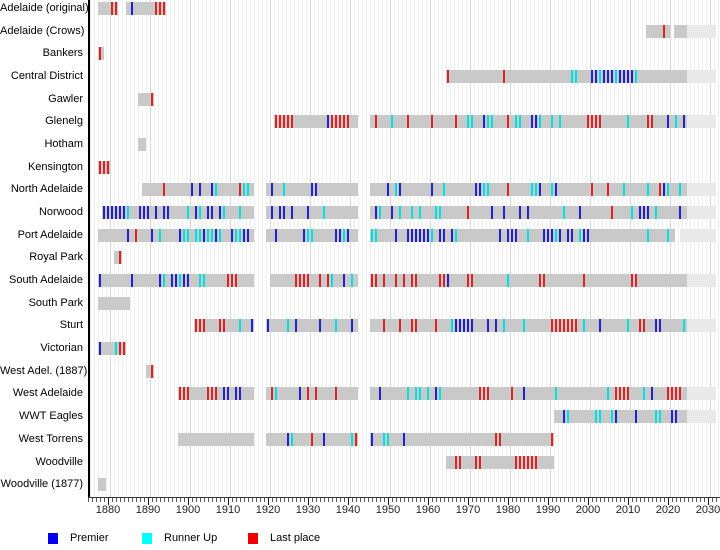 This screenshot has height=550, width=720. Describe the element at coordinates (51, 416) in the screenshot. I see `row-label-wwt-eagles: WWT Eagles` at that location.